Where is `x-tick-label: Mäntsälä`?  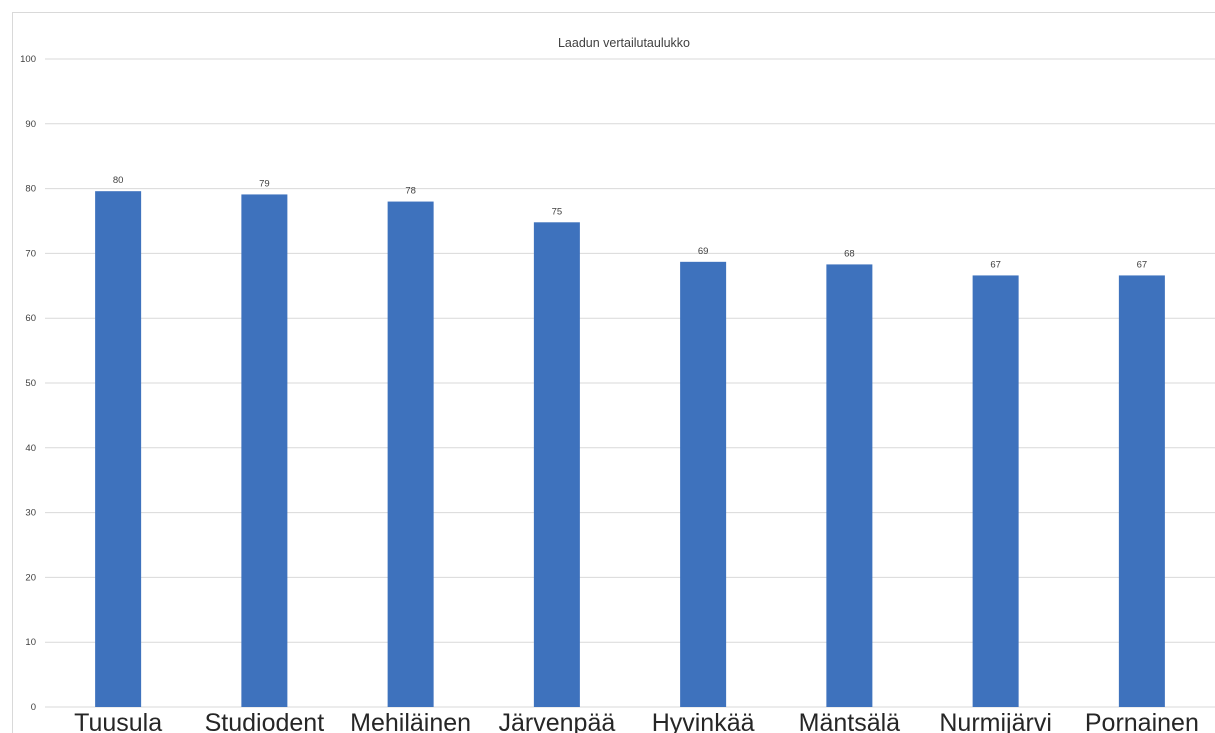 x-tick-label: Mäntsälä is located at coordinates (850, 721).